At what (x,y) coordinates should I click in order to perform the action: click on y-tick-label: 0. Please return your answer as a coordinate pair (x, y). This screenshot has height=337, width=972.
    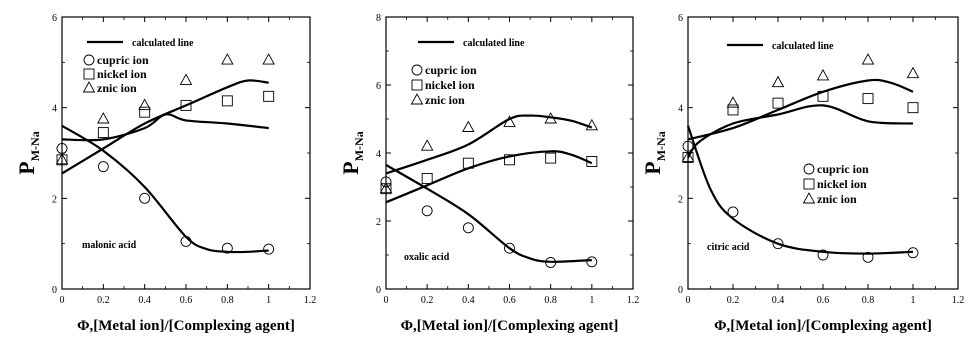
    Looking at the image, I should click on (680, 290).